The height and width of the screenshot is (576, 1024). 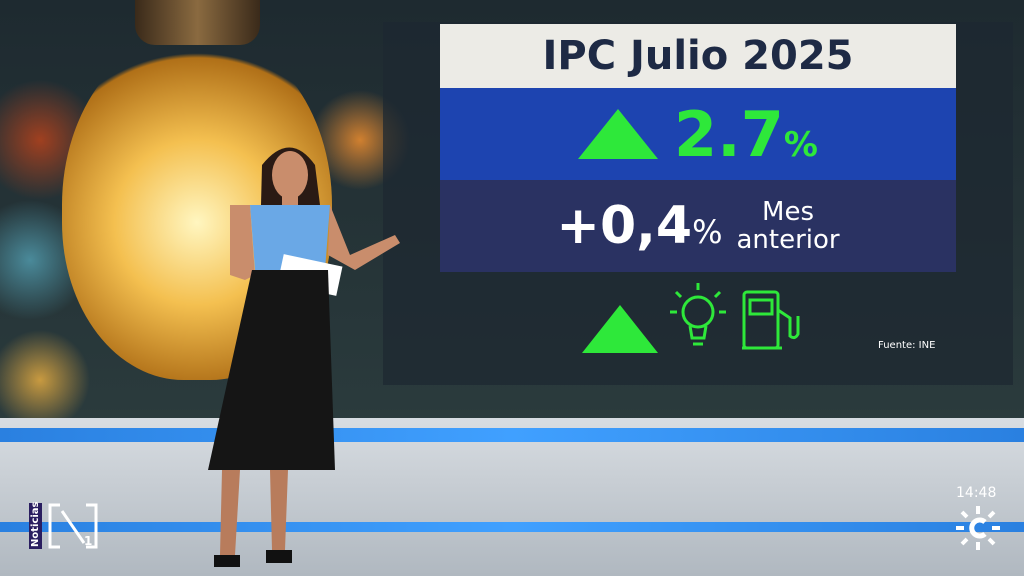 I want to click on source-label: Fuente: INE, so click(x=907, y=345).